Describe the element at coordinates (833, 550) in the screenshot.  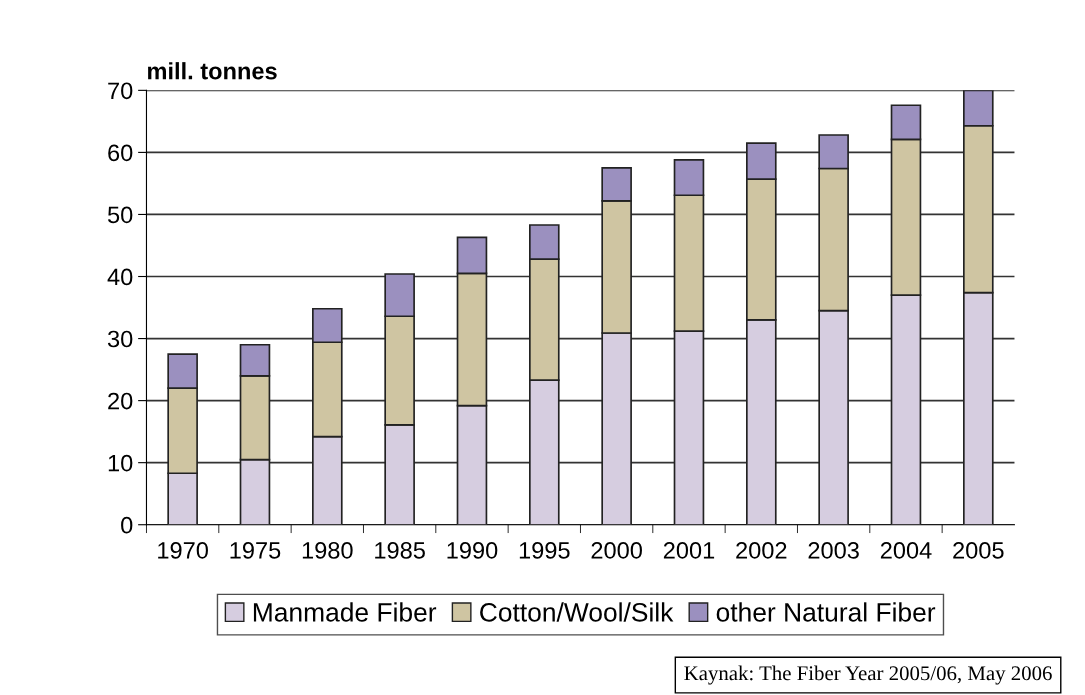
I see `x-tick-label: 2003` at that location.